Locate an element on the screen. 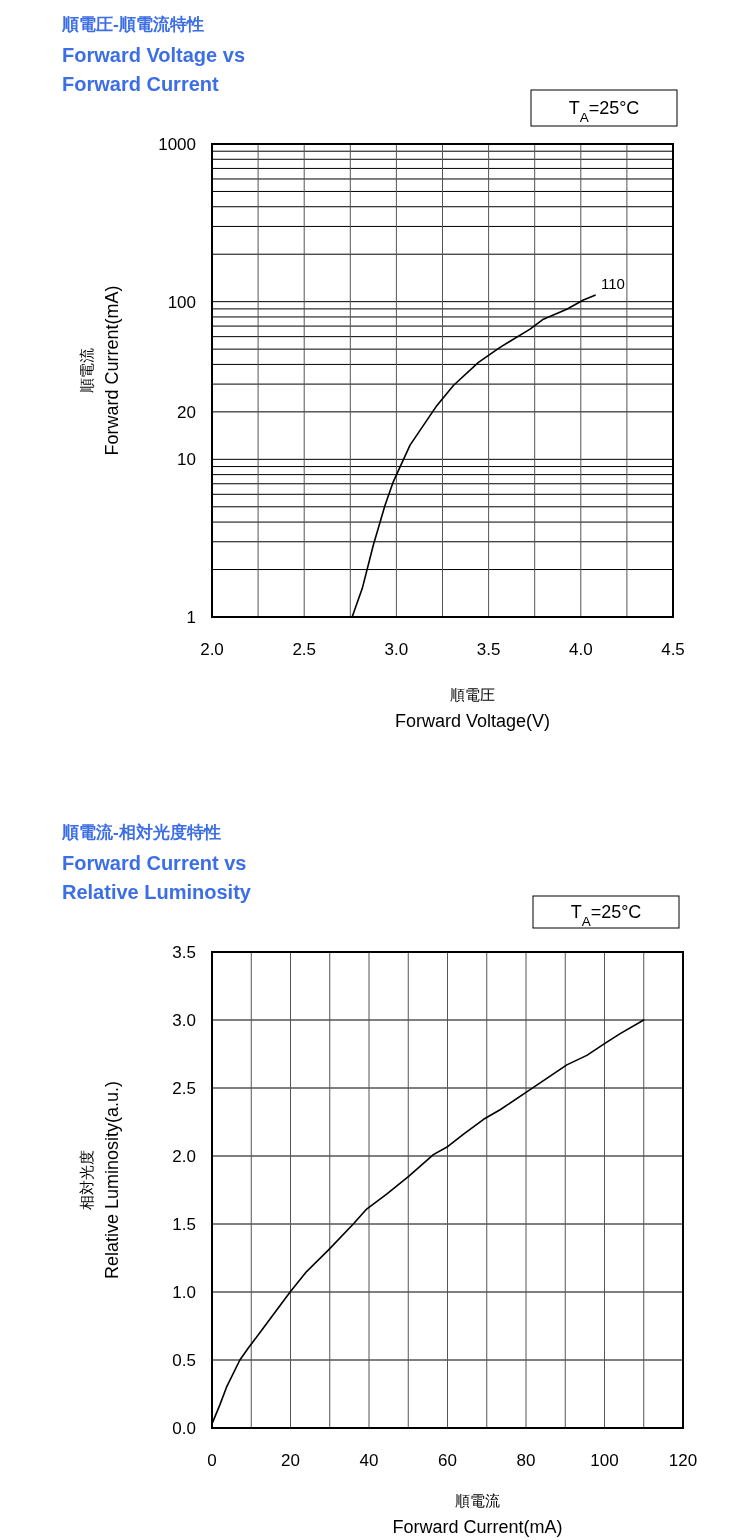 This screenshot has width=743, height=1540. x-axis-title: 順電流 Forward Current(mA) is located at coordinates (477, 1514).